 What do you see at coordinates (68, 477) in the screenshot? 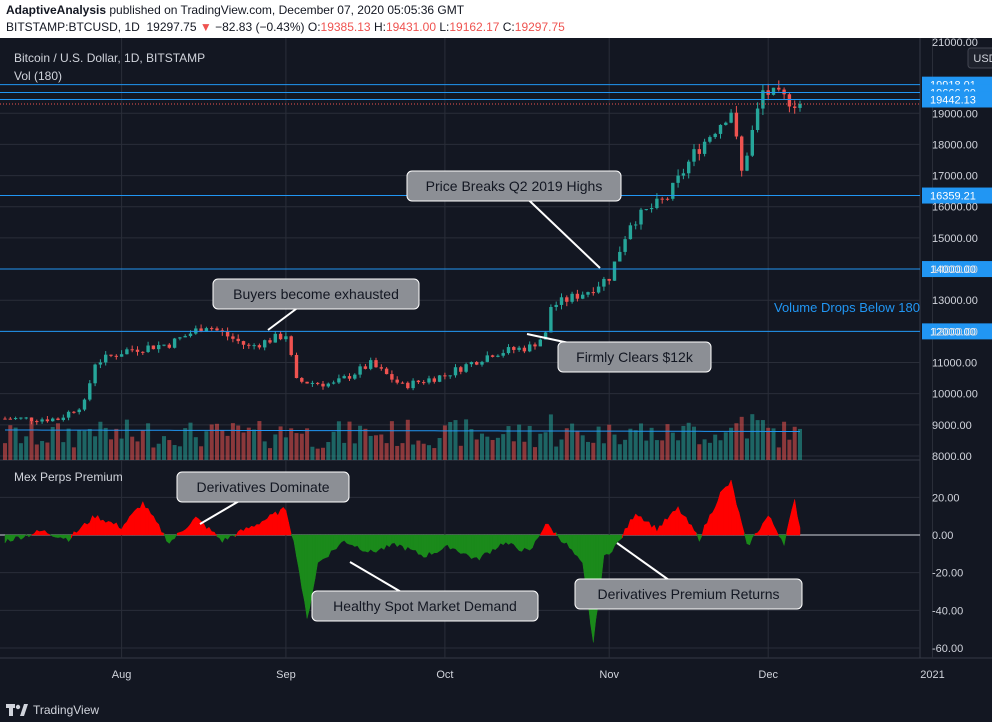
I see `premium-legend: Mex Perps Premium` at bounding box center [68, 477].